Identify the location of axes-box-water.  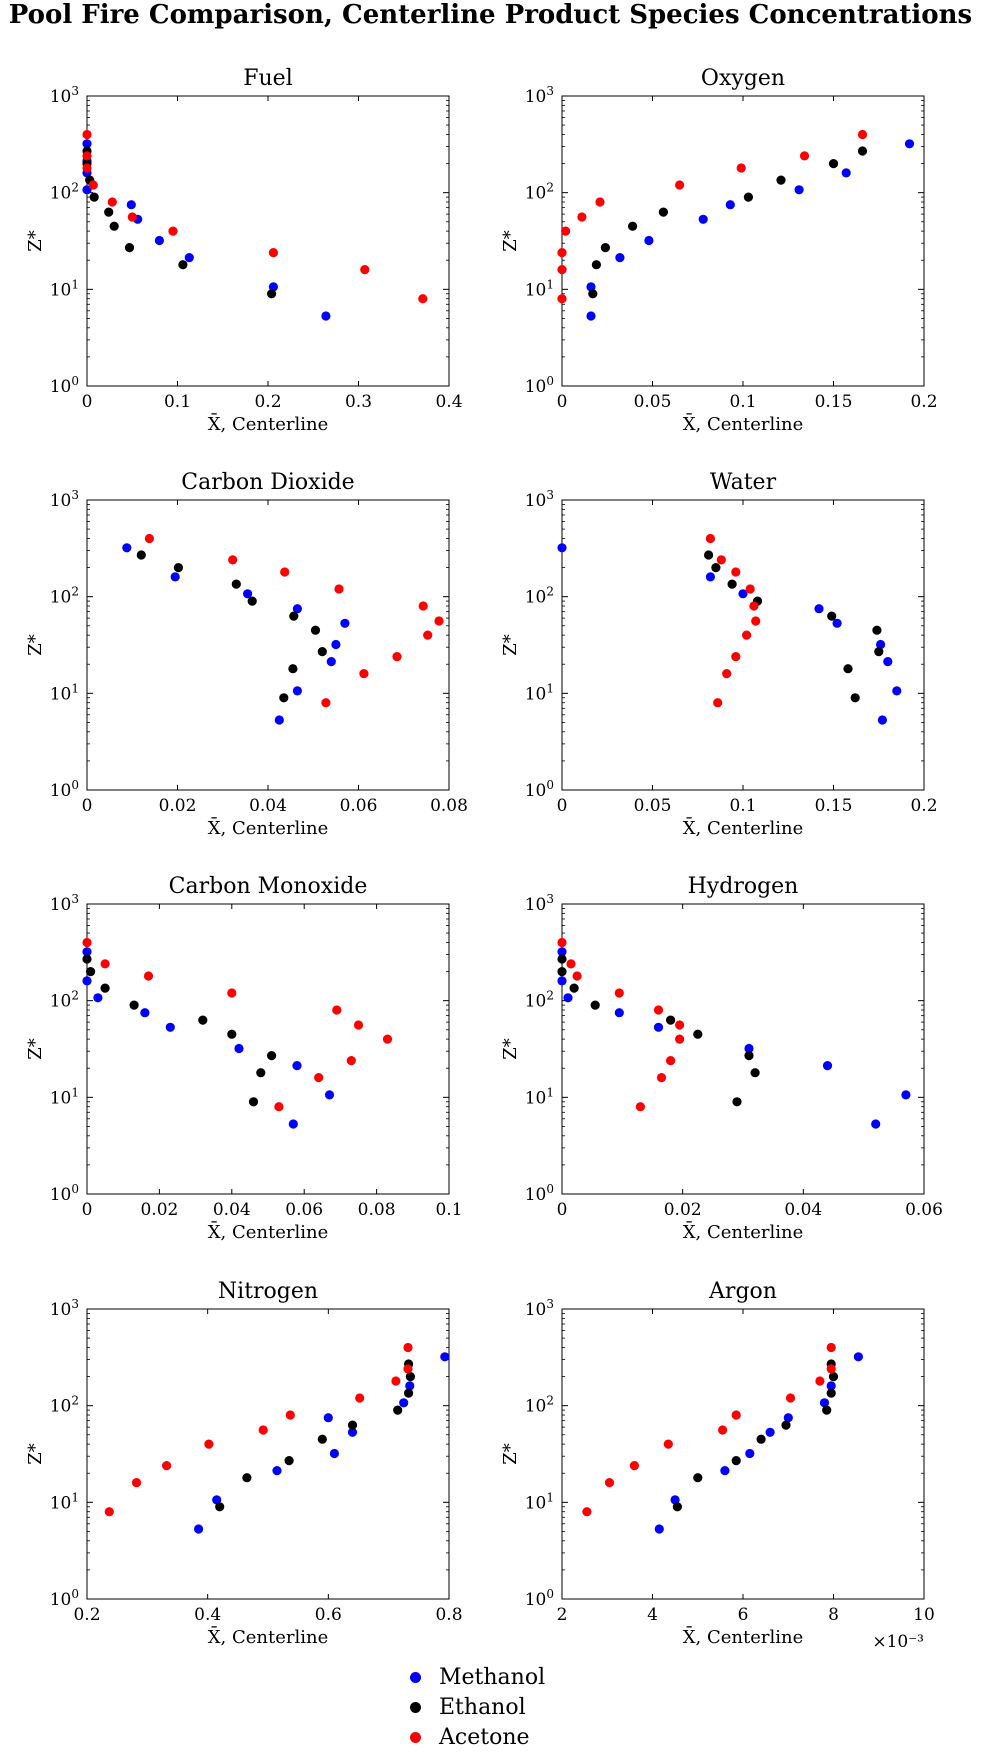
(743, 645).